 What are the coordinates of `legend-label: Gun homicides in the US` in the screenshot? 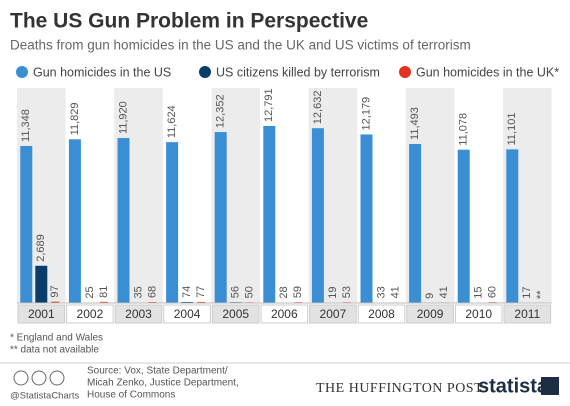 It's located at (102, 72).